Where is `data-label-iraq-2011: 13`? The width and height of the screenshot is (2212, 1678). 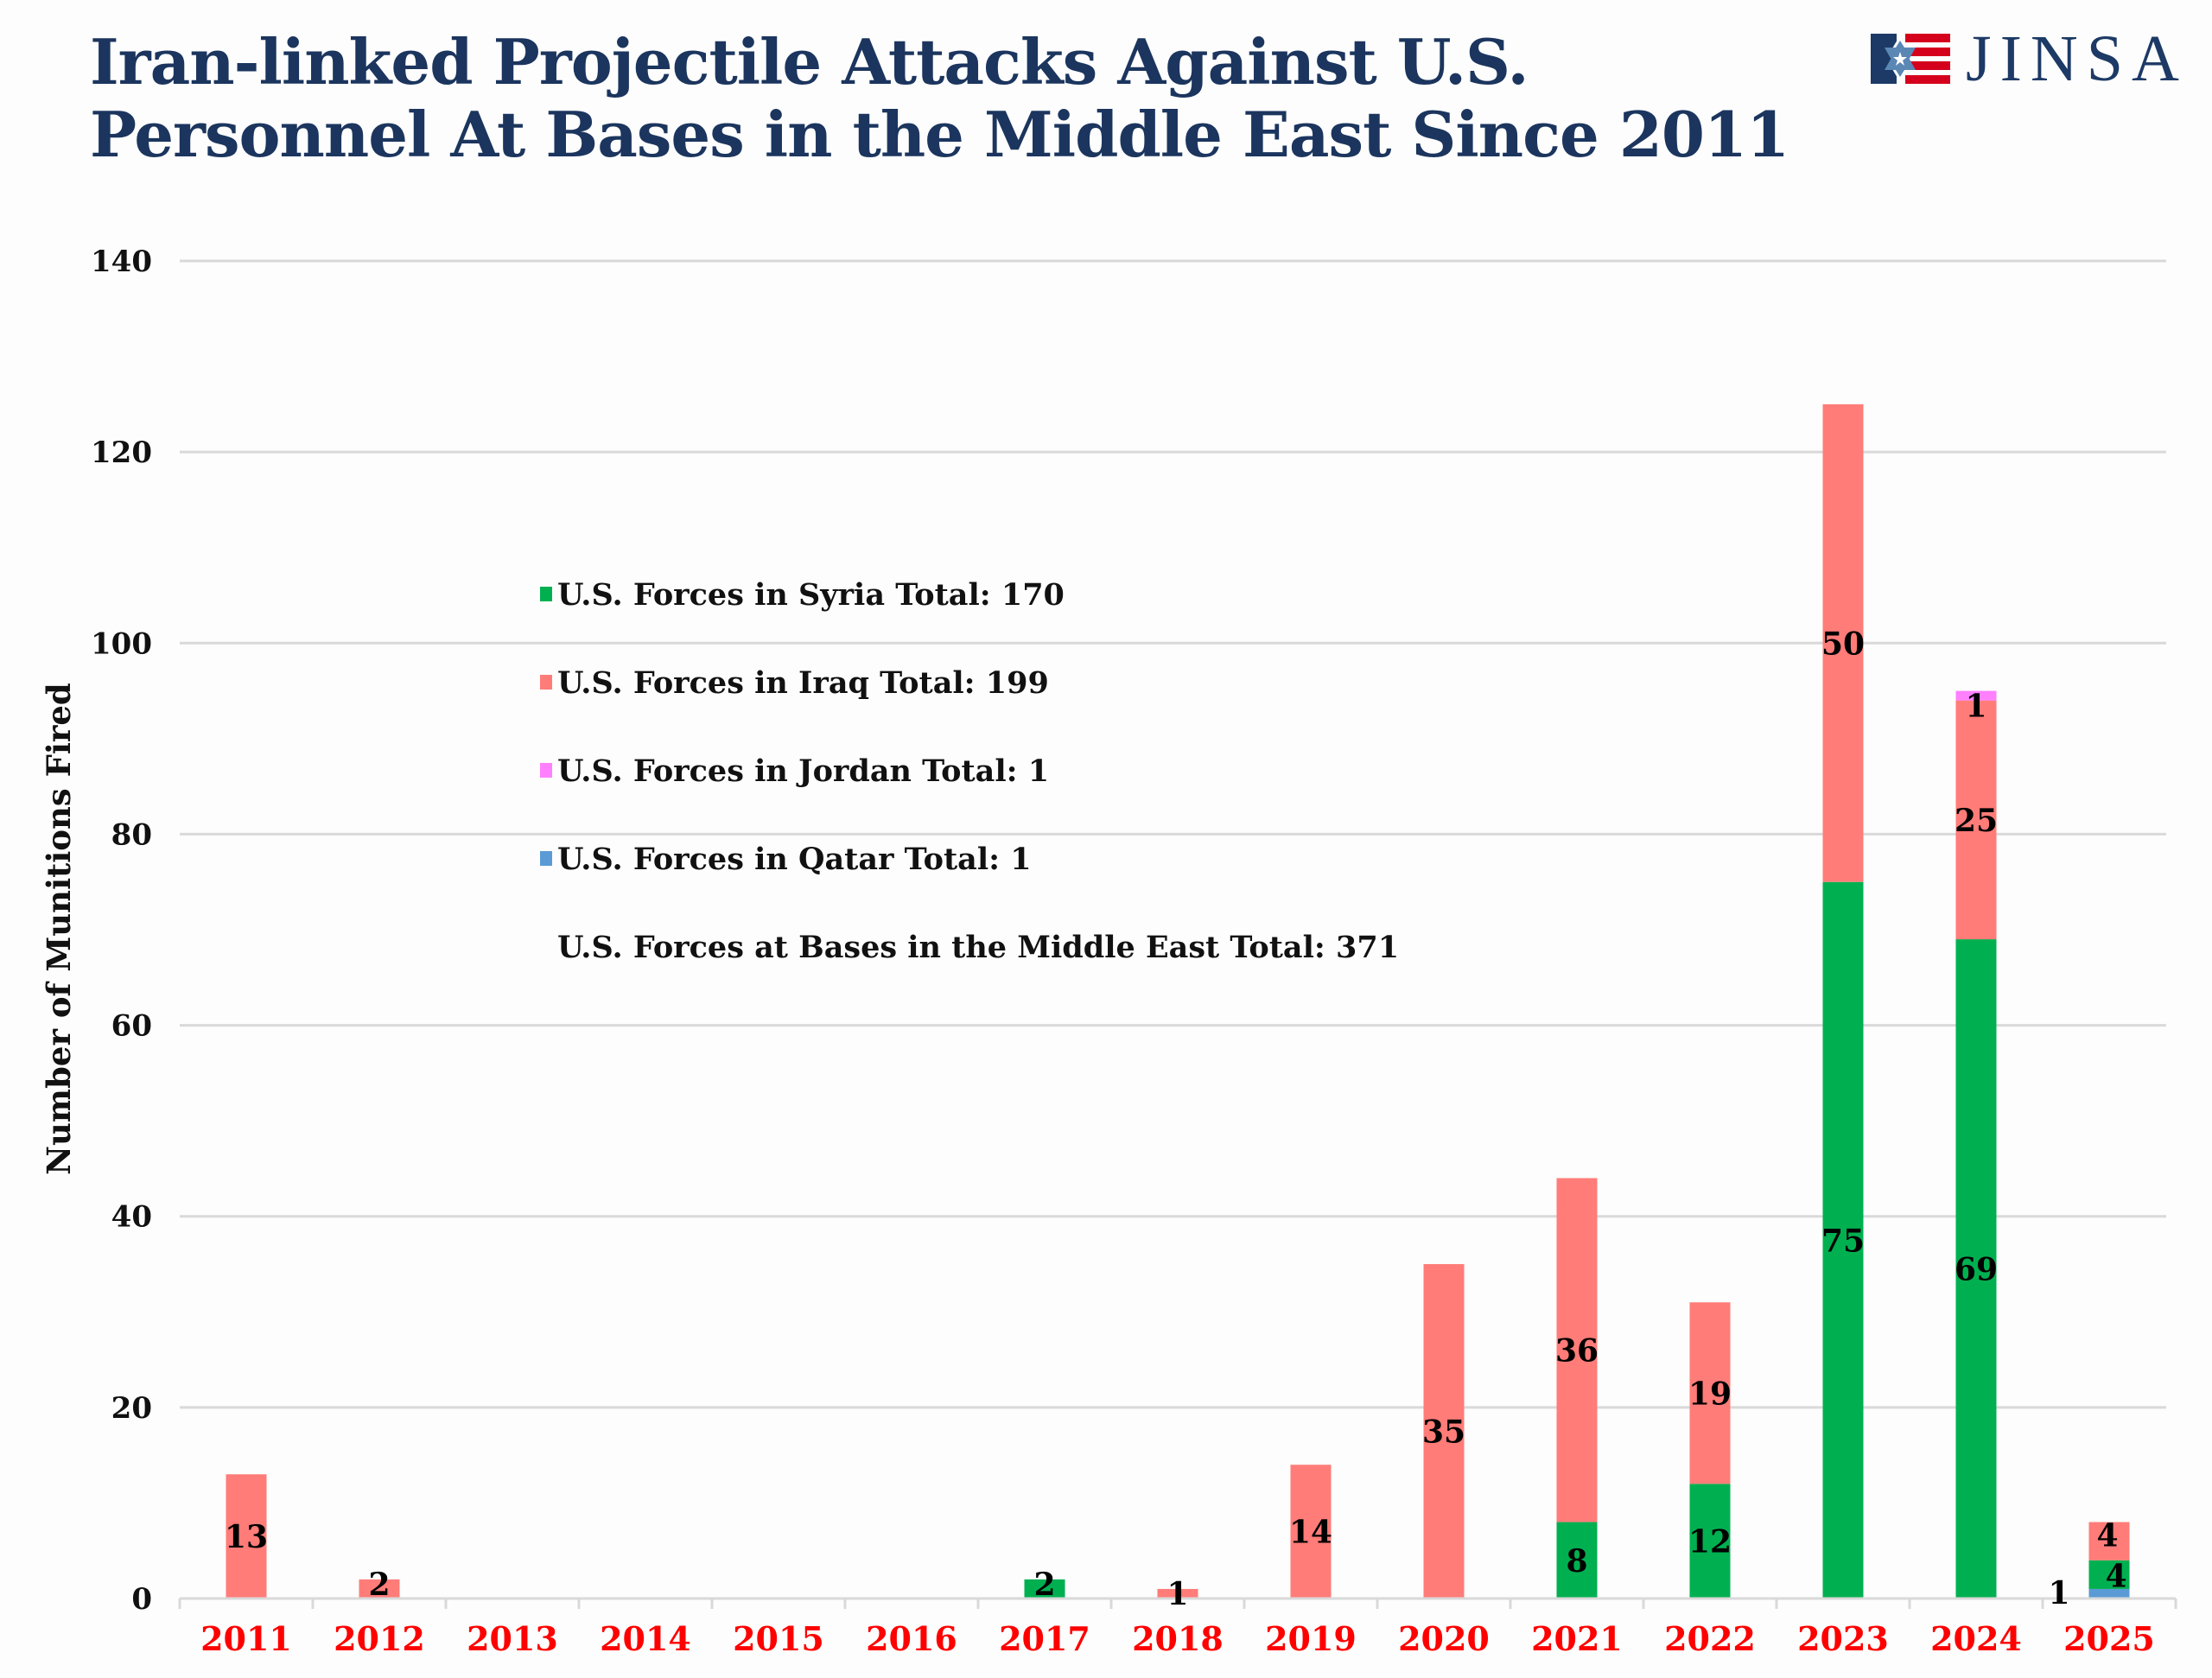 data-label-iraq-2011: 13 is located at coordinates (246, 1537).